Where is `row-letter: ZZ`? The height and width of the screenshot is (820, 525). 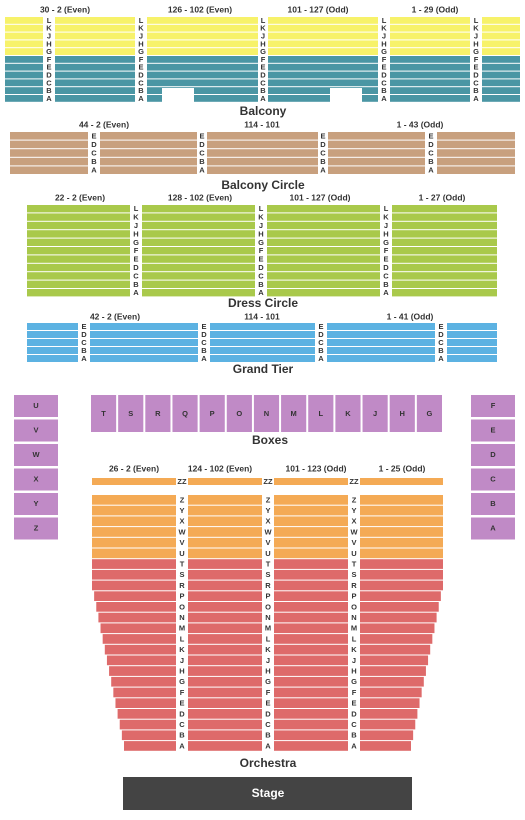 row-letter: ZZ is located at coordinates (354, 481).